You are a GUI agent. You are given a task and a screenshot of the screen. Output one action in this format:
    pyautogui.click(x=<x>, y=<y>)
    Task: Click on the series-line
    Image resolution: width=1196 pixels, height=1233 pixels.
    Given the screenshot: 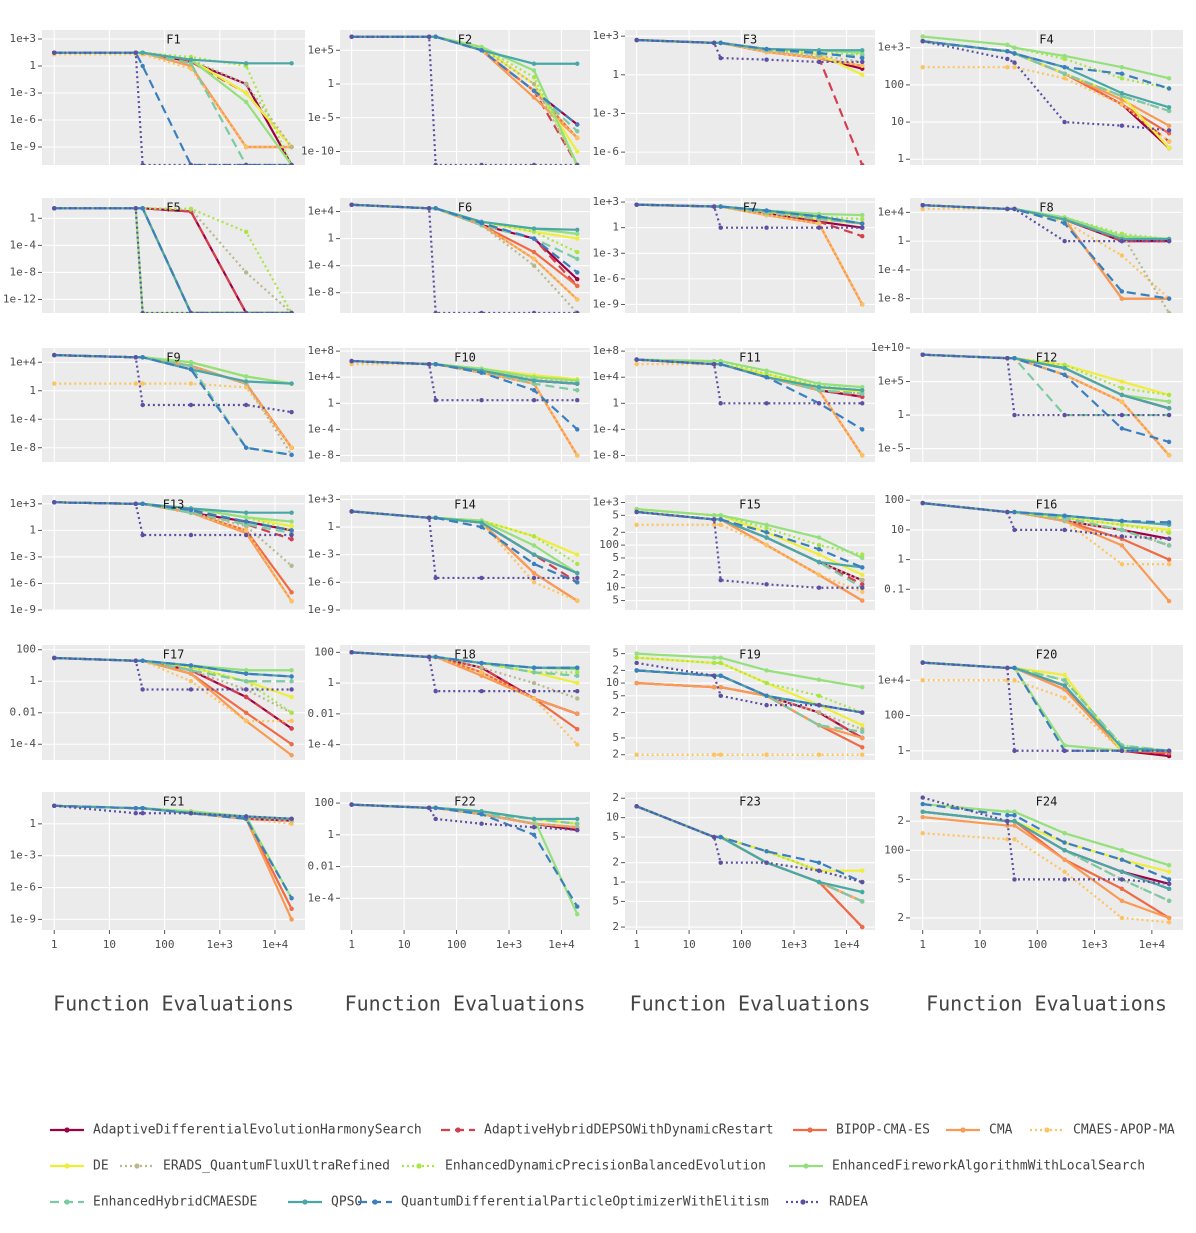 What is the action you would take?
    pyautogui.click(x=173, y=58)
    